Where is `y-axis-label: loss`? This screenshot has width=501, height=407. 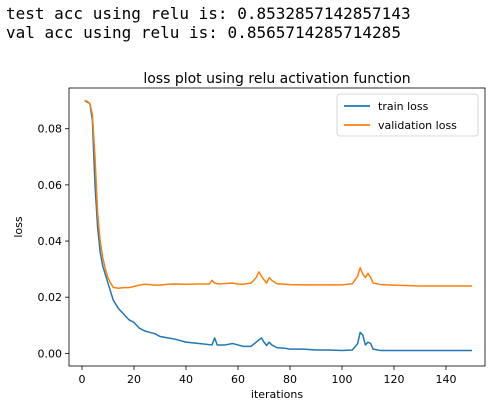 y-axis-label: loss is located at coordinates (18, 227).